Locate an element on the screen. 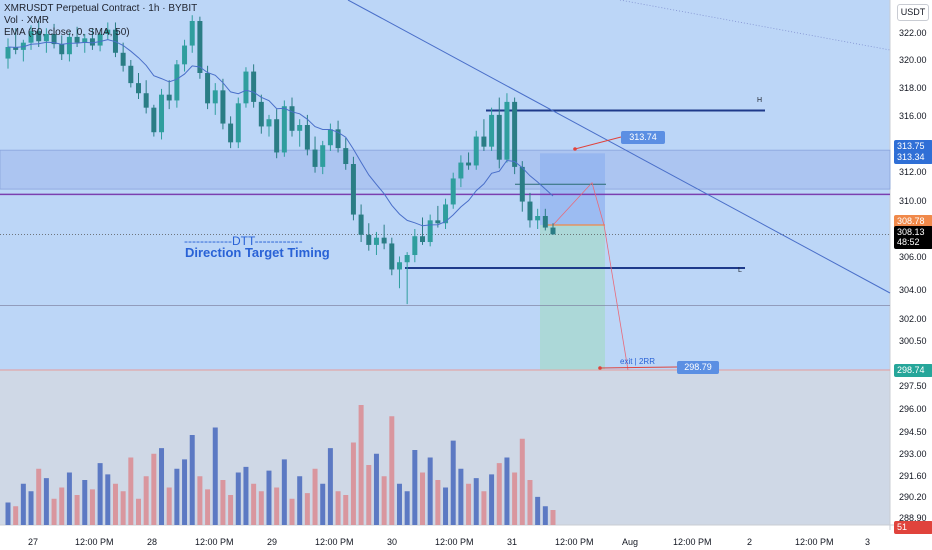 The width and height of the screenshot is (932, 550). exit-price-callout: 298.79 is located at coordinates (698, 367).